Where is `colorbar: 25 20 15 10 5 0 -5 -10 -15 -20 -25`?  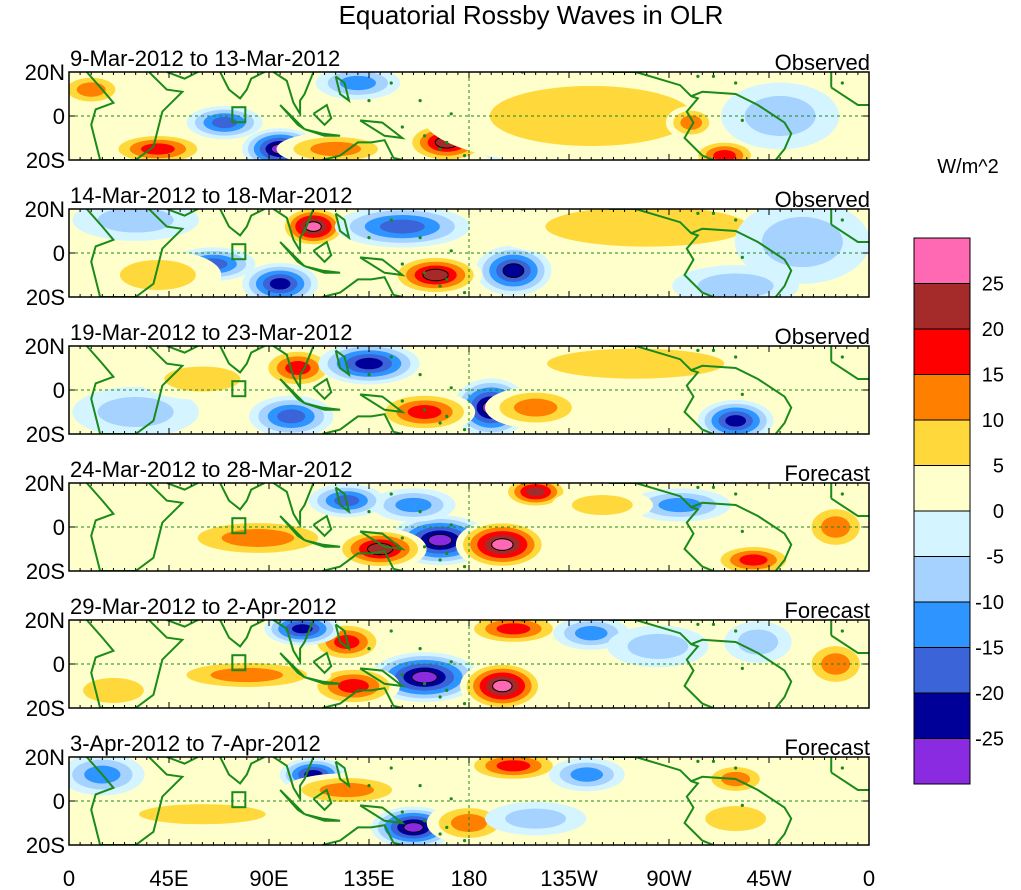
colorbar: 25 20 15 10 5 0 -5 -10 -15 -20 -25 is located at coordinates (958, 511).